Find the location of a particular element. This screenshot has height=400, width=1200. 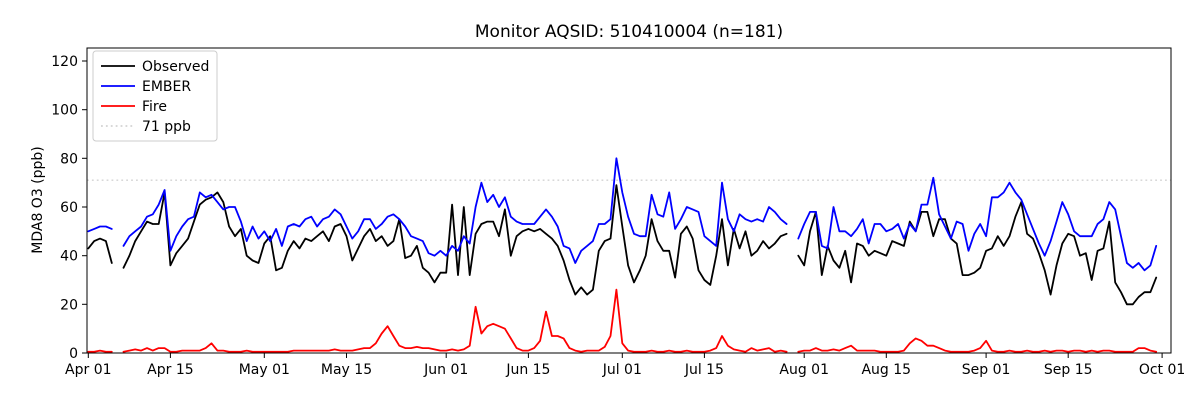

y-tick-label: 60 is located at coordinates (69, 208).